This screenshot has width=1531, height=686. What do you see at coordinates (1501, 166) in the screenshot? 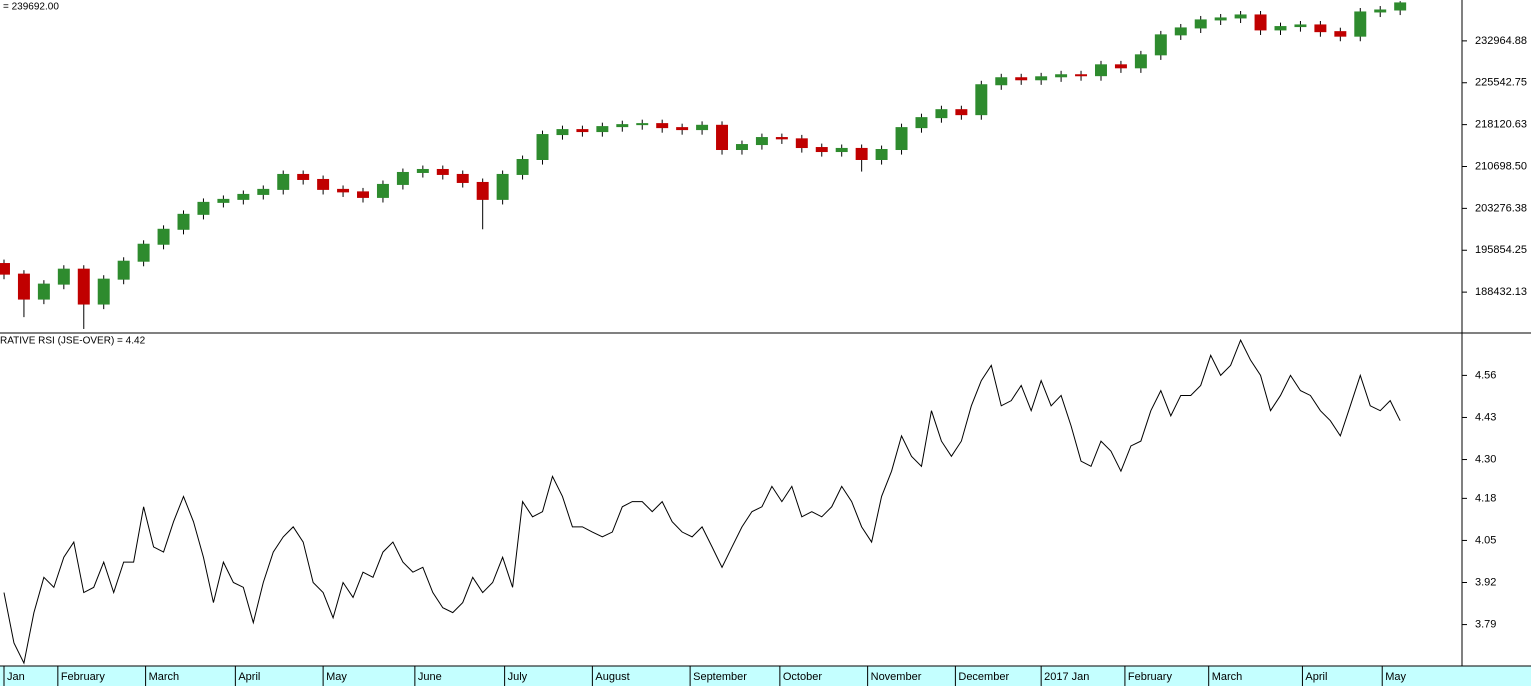
I see `y-tick-label: 210698.50` at bounding box center [1501, 166].